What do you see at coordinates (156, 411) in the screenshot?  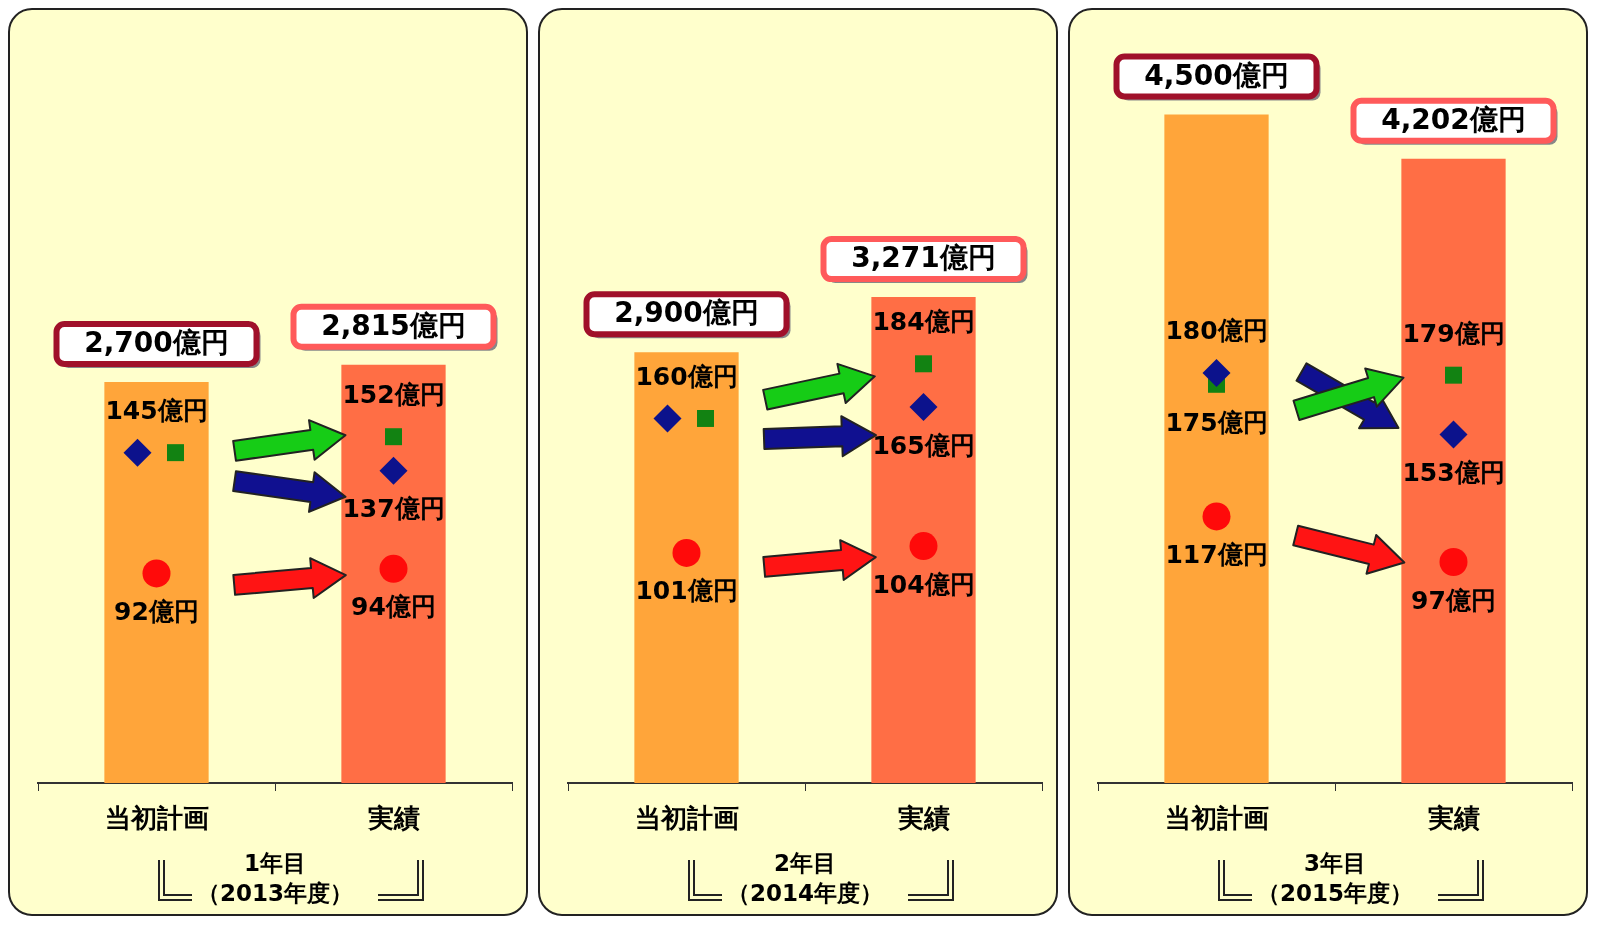 I see `data-label: 145億円` at bounding box center [156, 411].